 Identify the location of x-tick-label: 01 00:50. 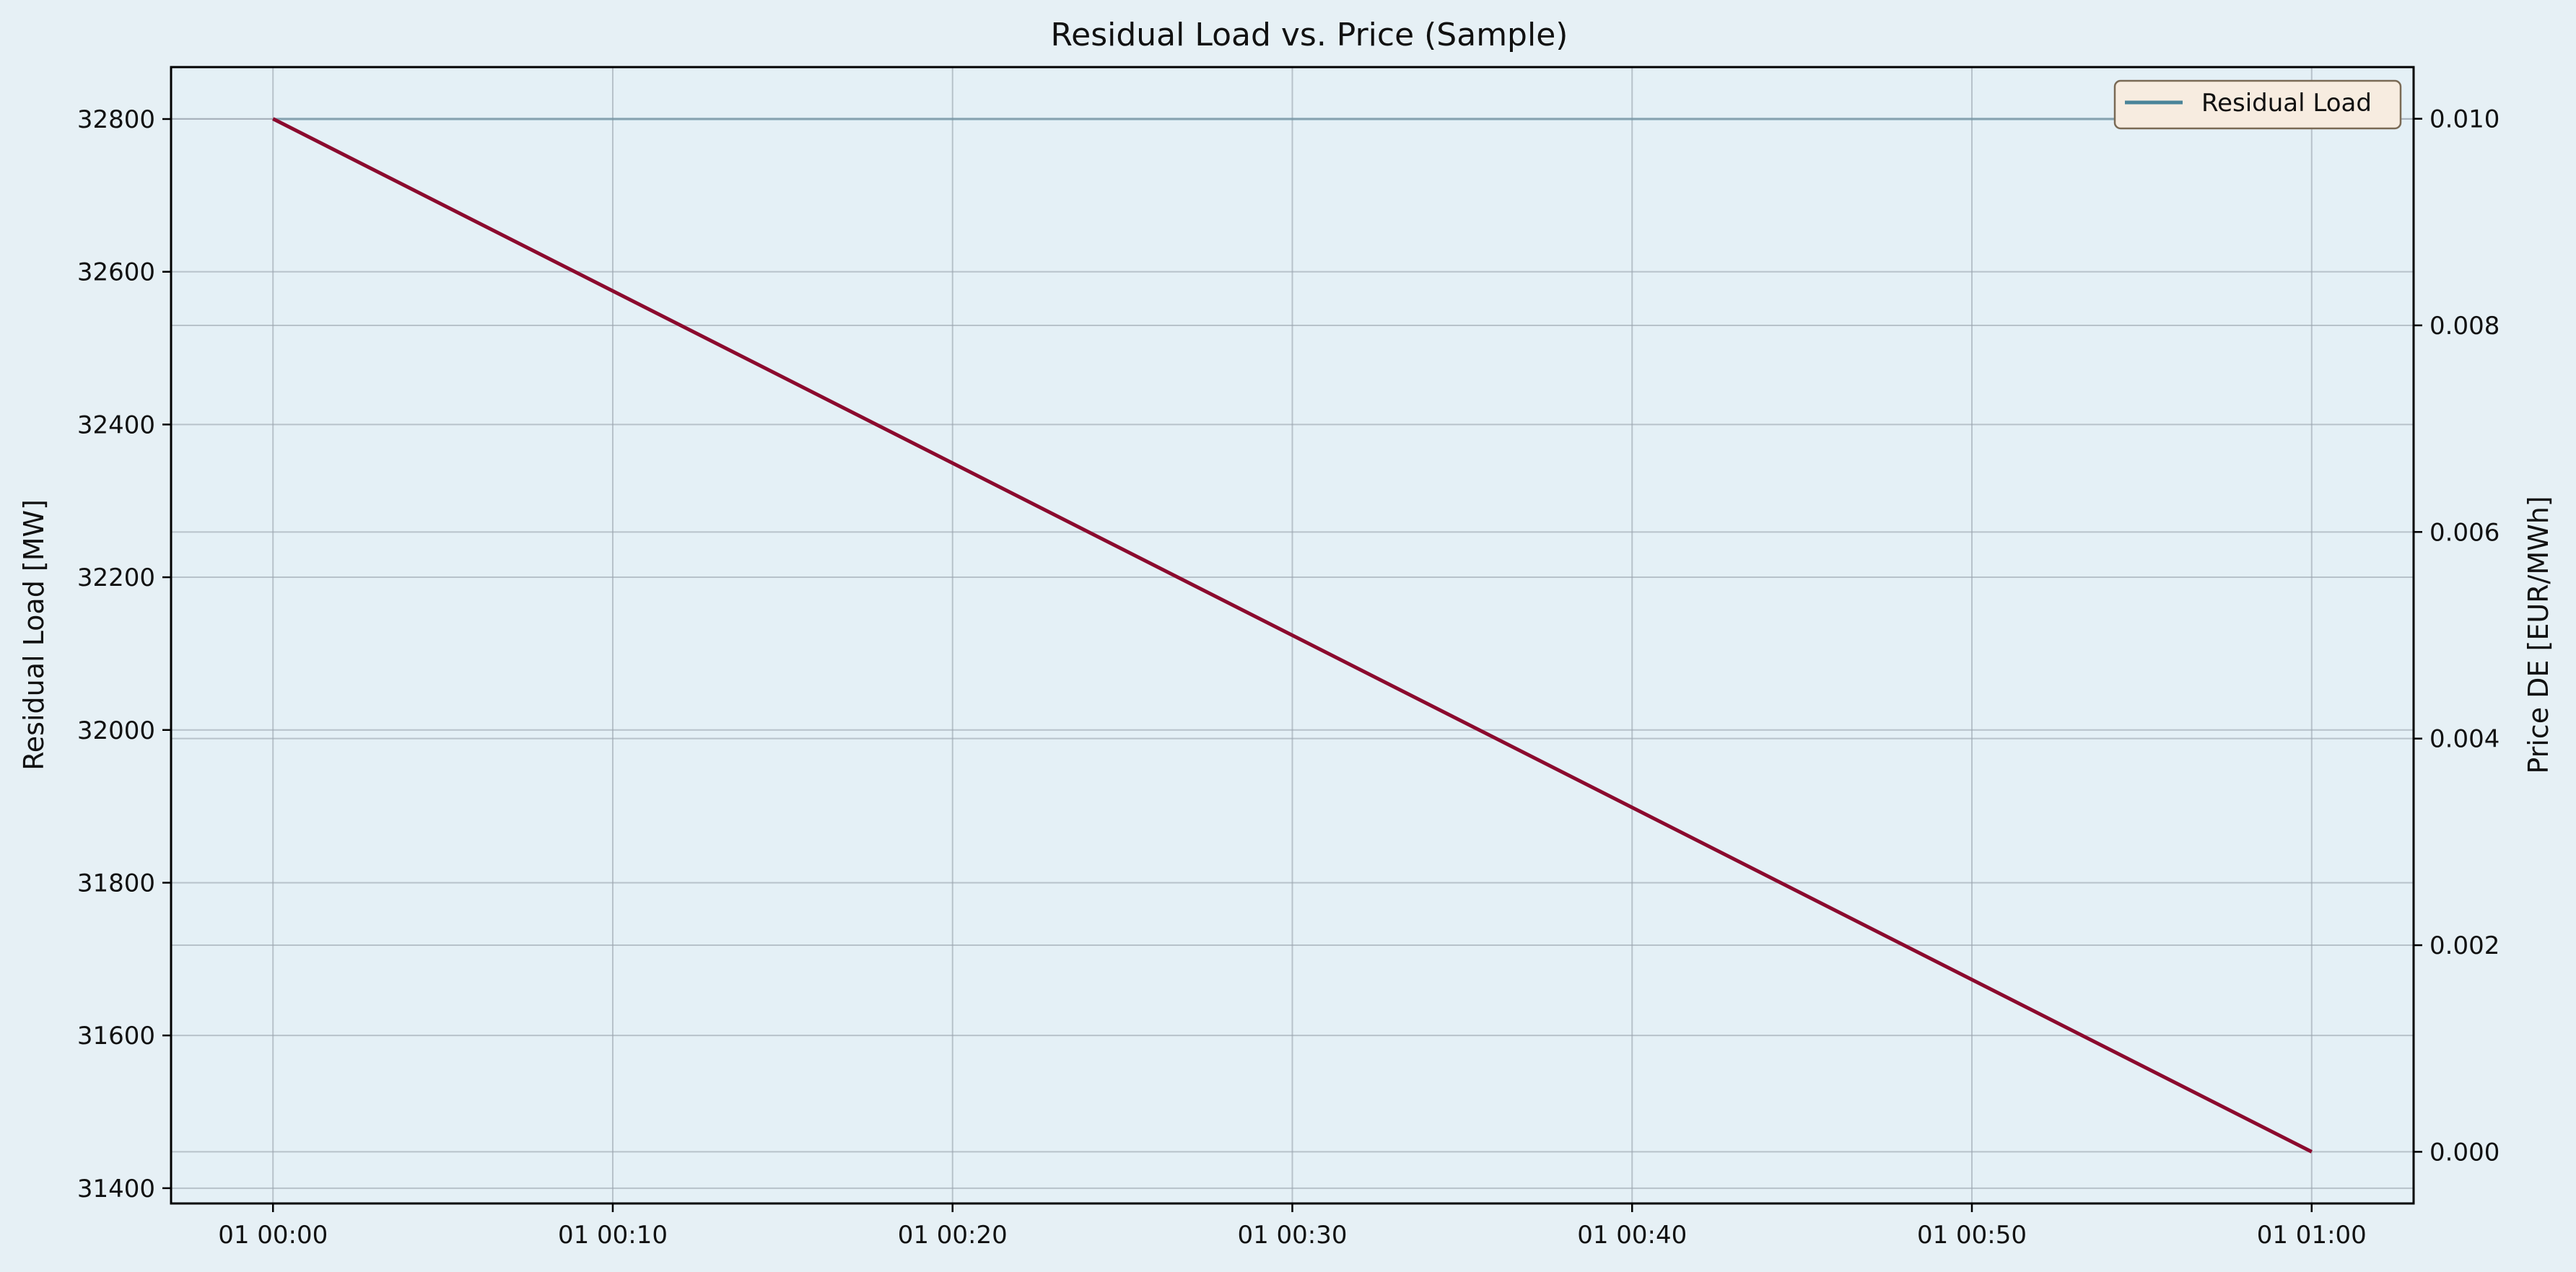
(1972, 1235).